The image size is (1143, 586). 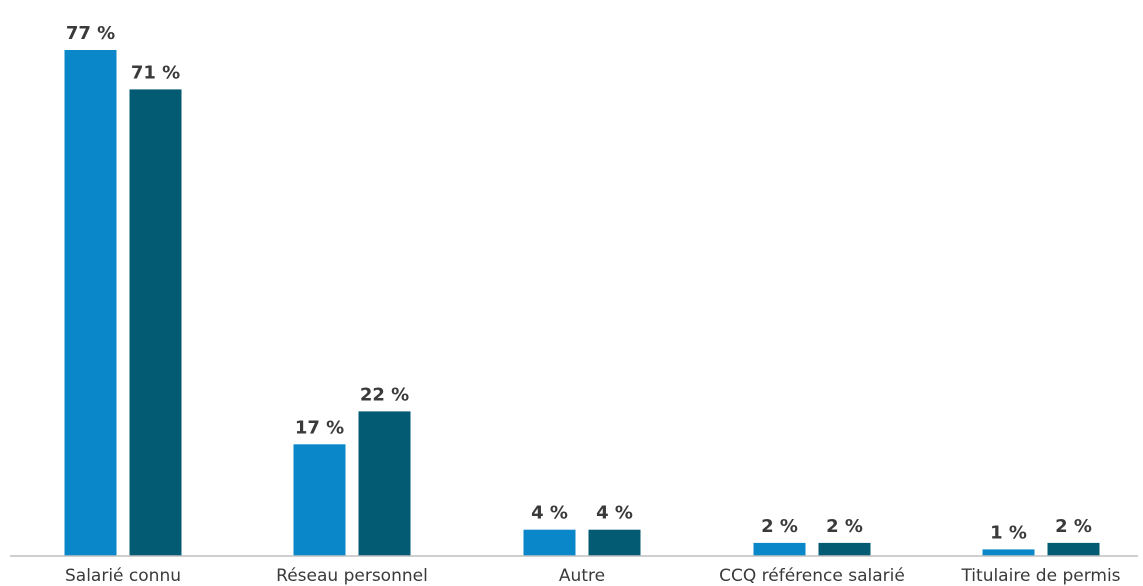 What do you see at coordinates (844, 526) in the screenshot?
I see `data-label-series2-4: 2 %` at bounding box center [844, 526].